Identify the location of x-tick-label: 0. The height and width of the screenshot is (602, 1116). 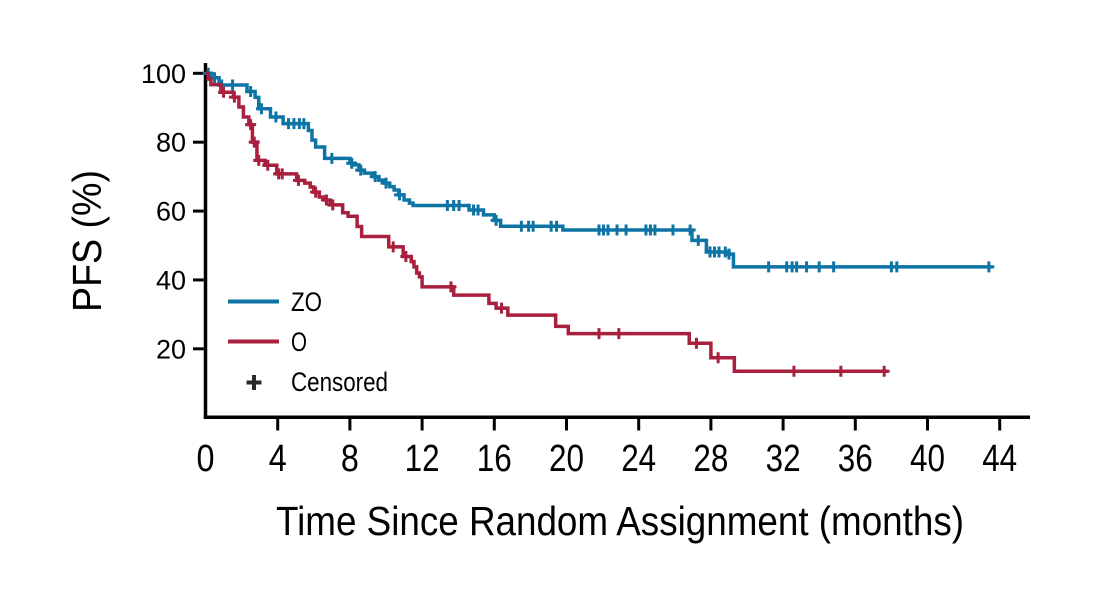
(206, 459).